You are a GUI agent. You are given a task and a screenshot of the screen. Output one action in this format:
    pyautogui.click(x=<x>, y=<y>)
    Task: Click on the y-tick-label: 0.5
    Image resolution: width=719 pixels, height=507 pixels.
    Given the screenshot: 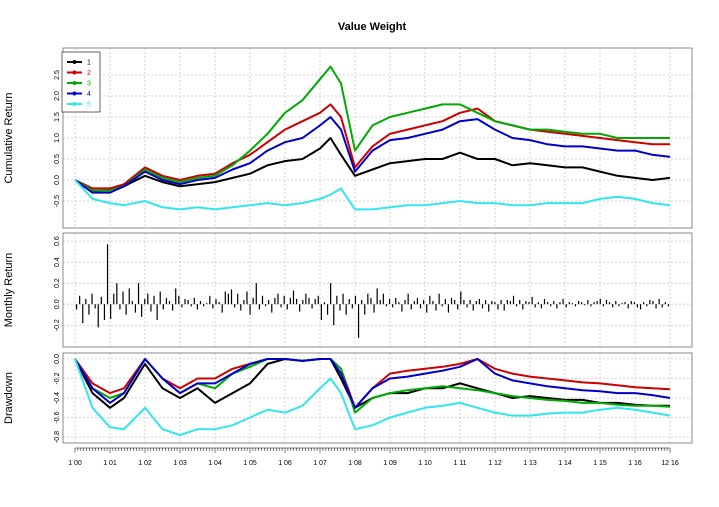 What is the action you would take?
    pyautogui.click(x=57, y=159)
    